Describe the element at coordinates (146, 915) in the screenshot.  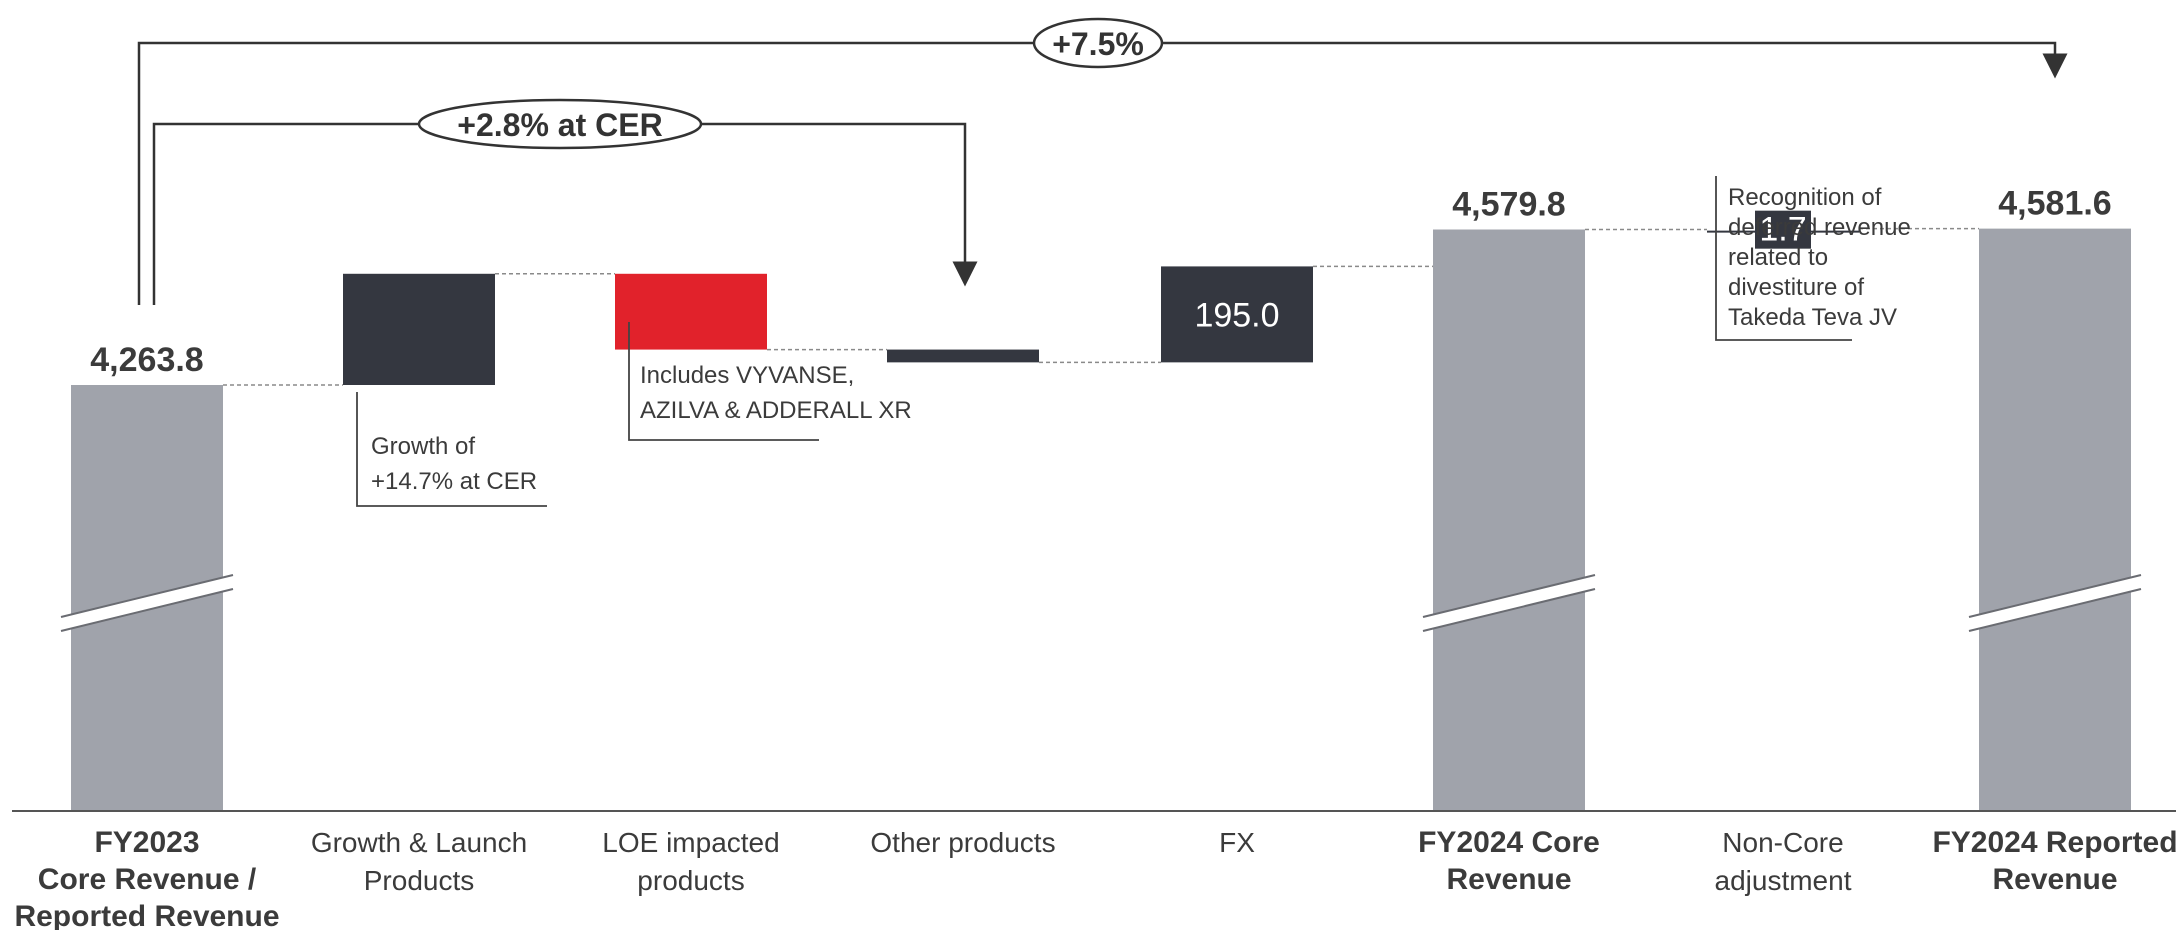
I see `category-label: Reported Revenue` at that location.